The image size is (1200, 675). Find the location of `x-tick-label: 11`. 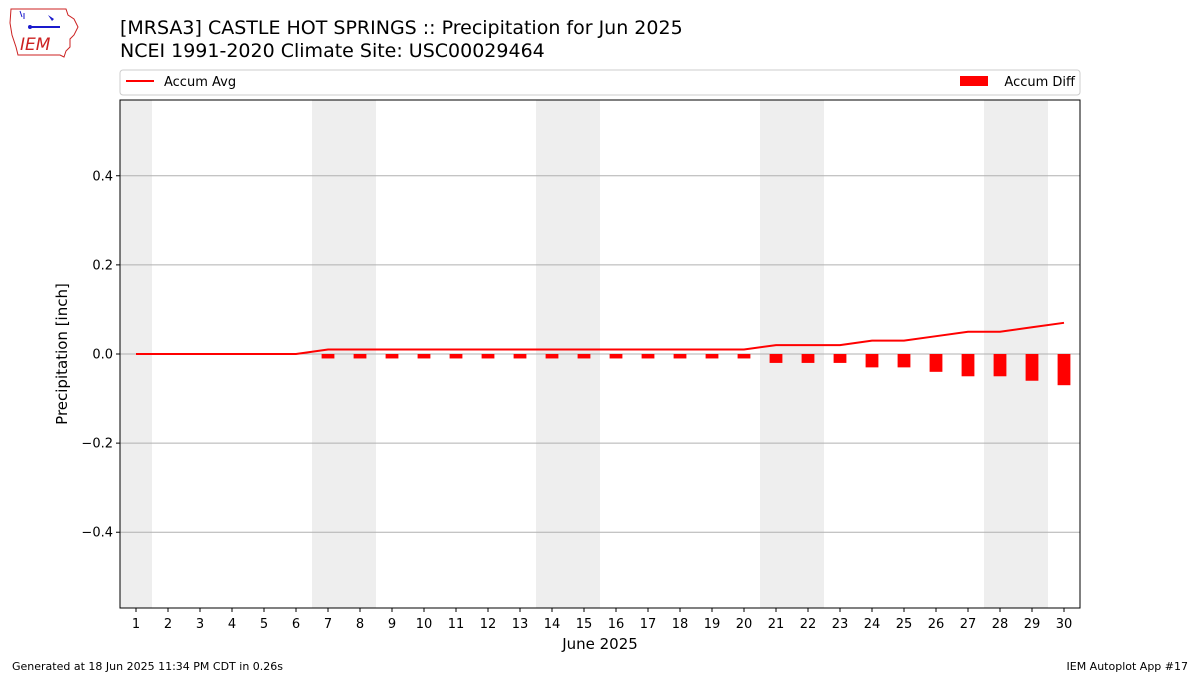

x-tick-label: 11 is located at coordinates (456, 624).